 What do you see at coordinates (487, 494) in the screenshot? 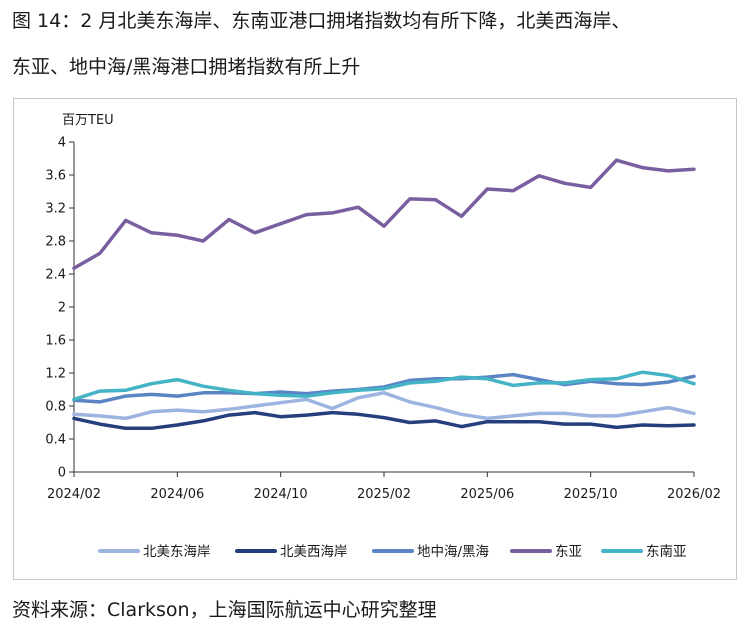
I see `x-tick-label: 2025/06` at bounding box center [487, 494].